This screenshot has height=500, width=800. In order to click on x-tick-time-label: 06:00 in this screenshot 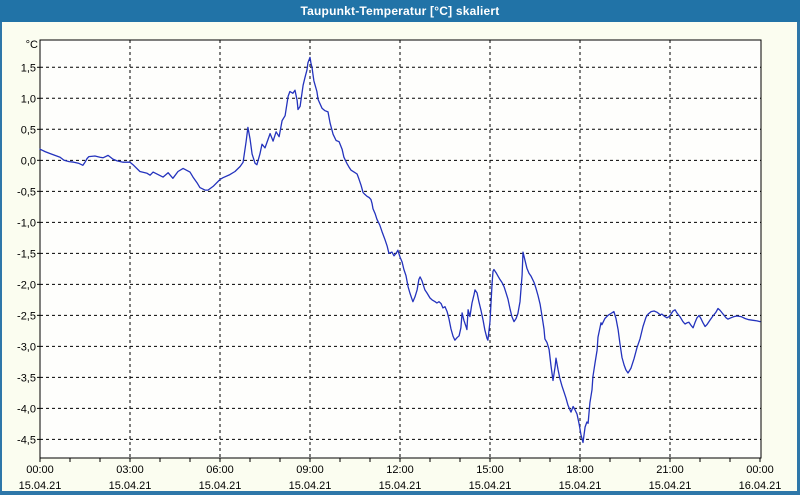, I will do `click(220, 470)`.